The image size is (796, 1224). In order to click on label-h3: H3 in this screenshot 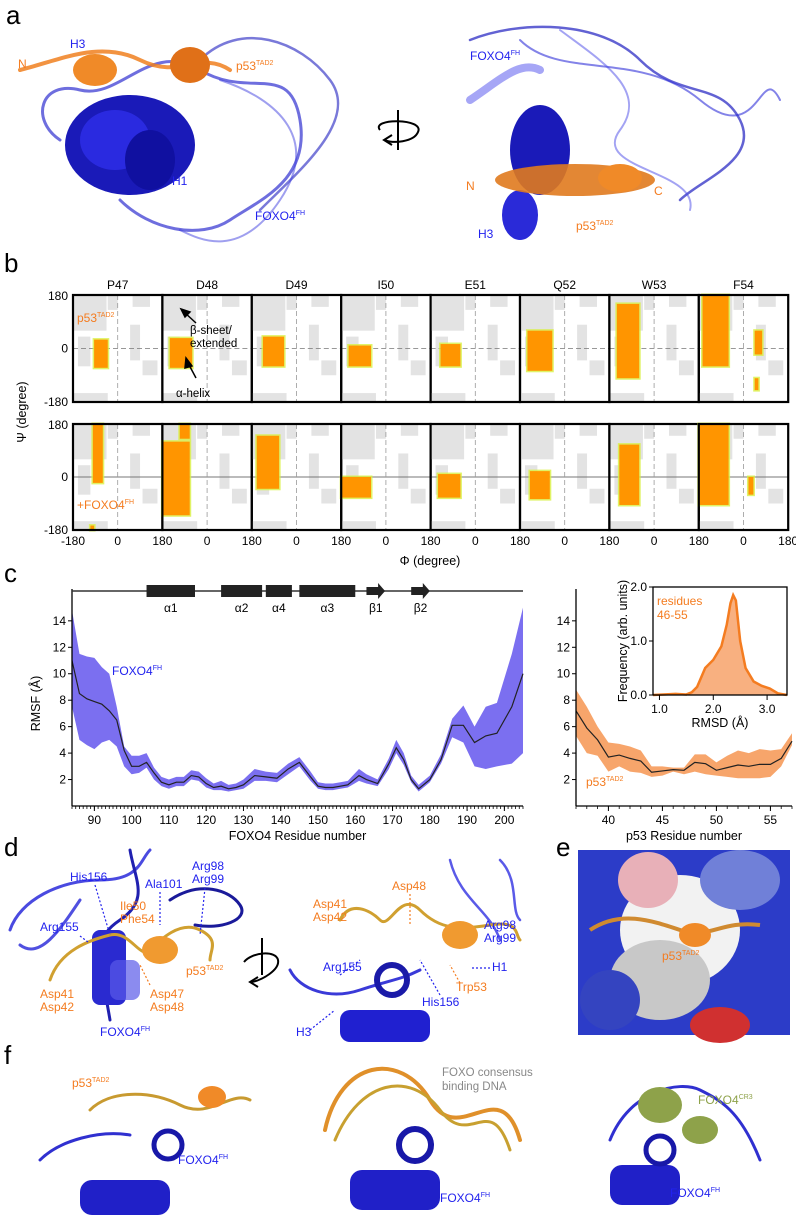, I will do `click(78, 44)`.